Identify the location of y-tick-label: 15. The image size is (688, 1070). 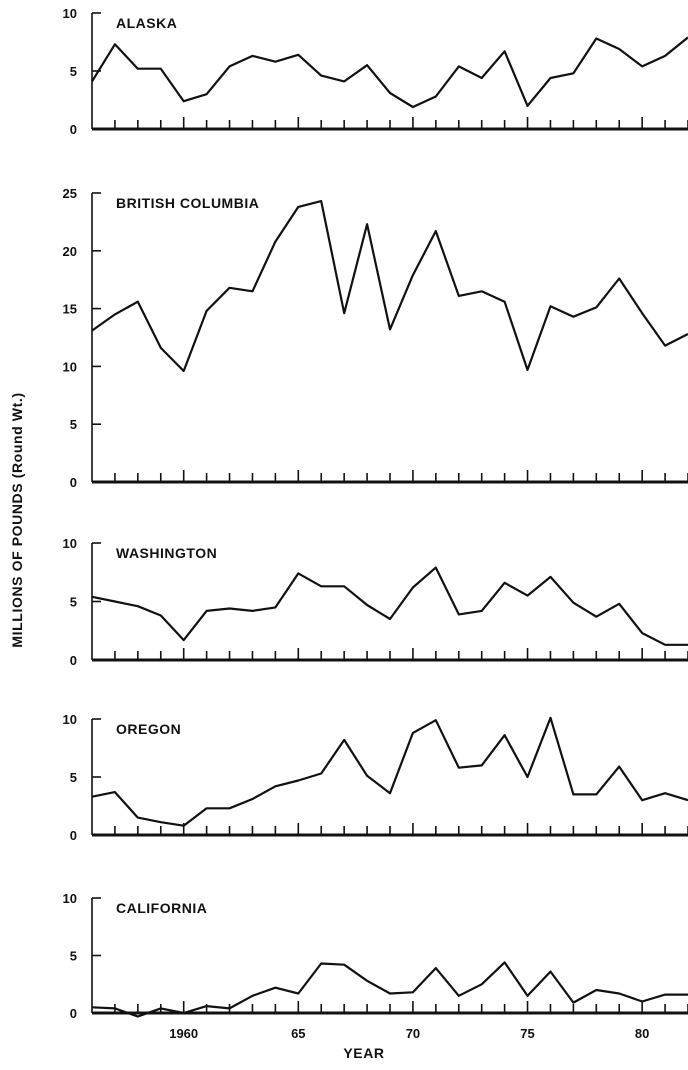
(70, 309).